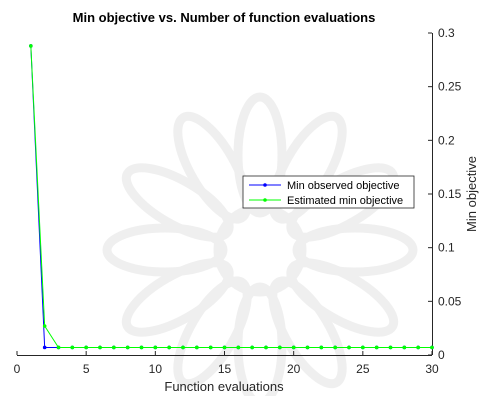  What do you see at coordinates (446, 248) in the screenshot?
I see `y-tick-label: 0.1` at bounding box center [446, 248].